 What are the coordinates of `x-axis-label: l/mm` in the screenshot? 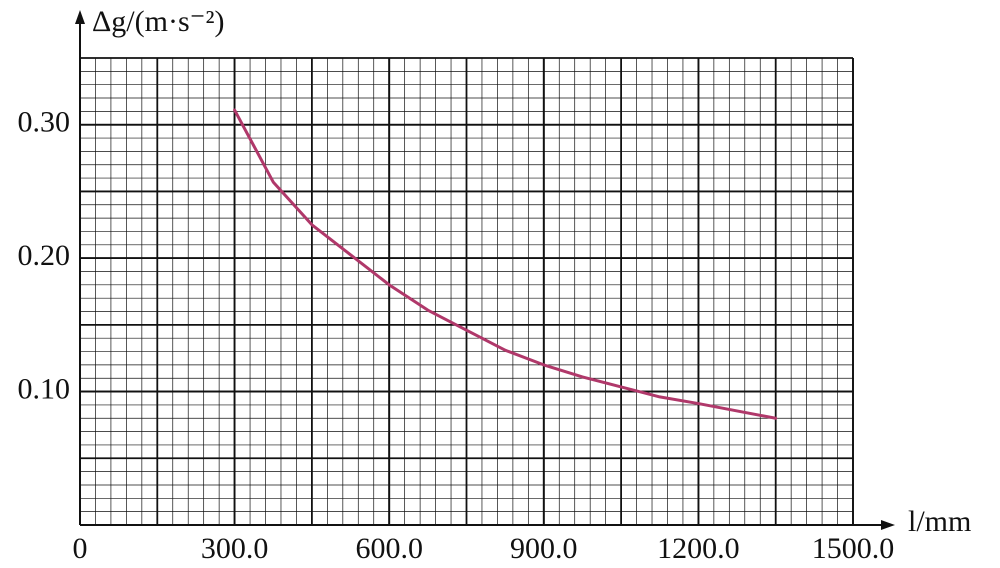 It's located at (939, 521).